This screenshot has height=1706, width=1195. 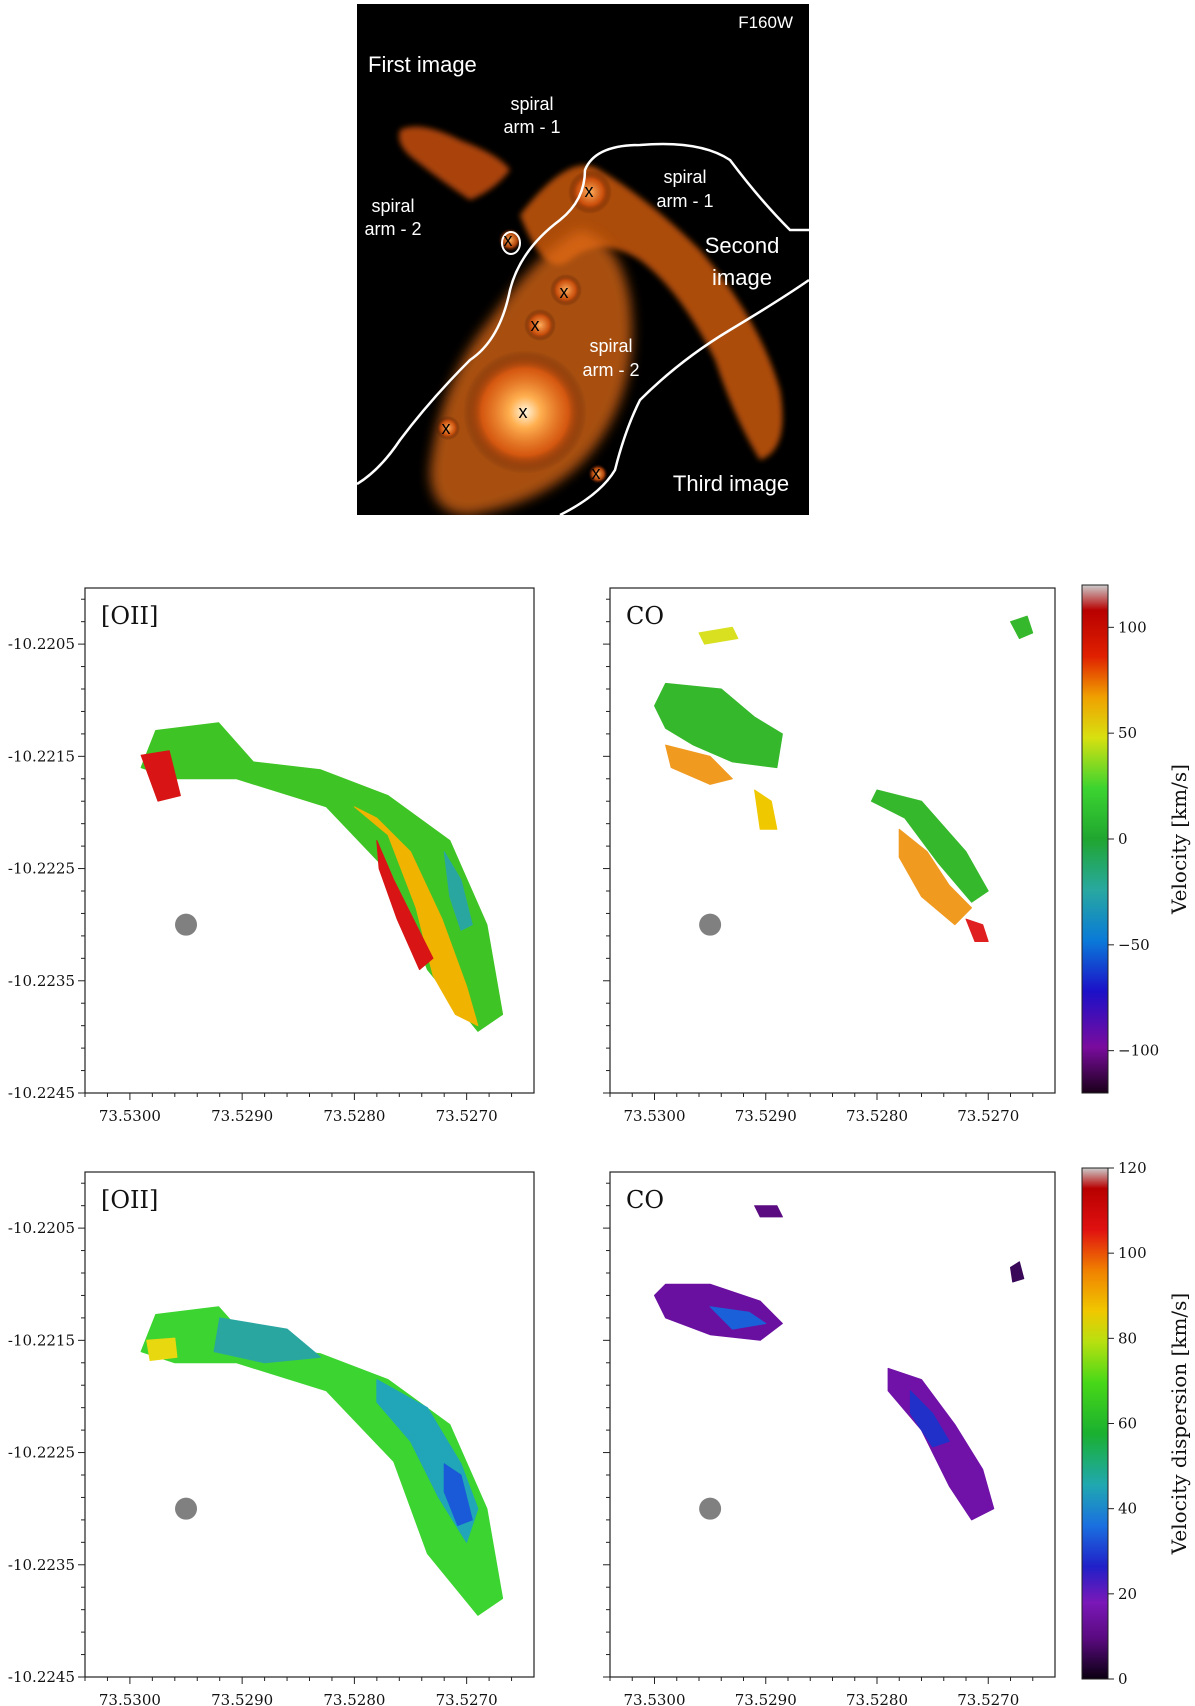 I want to click on colorbar-tick-label: 80, so click(x=1127, y=1338).